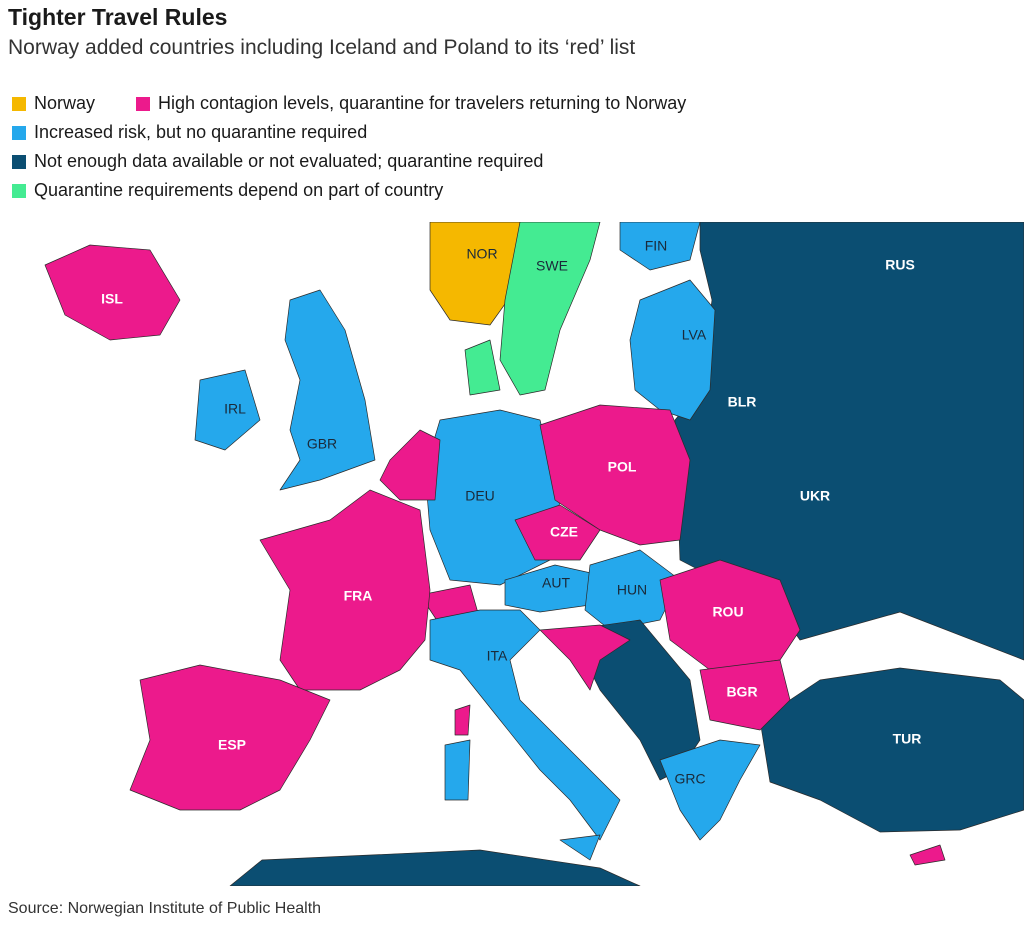 The width and height of the screenshot is (1024, 936). I want to click on country-label: ROU, so click(727, 612).